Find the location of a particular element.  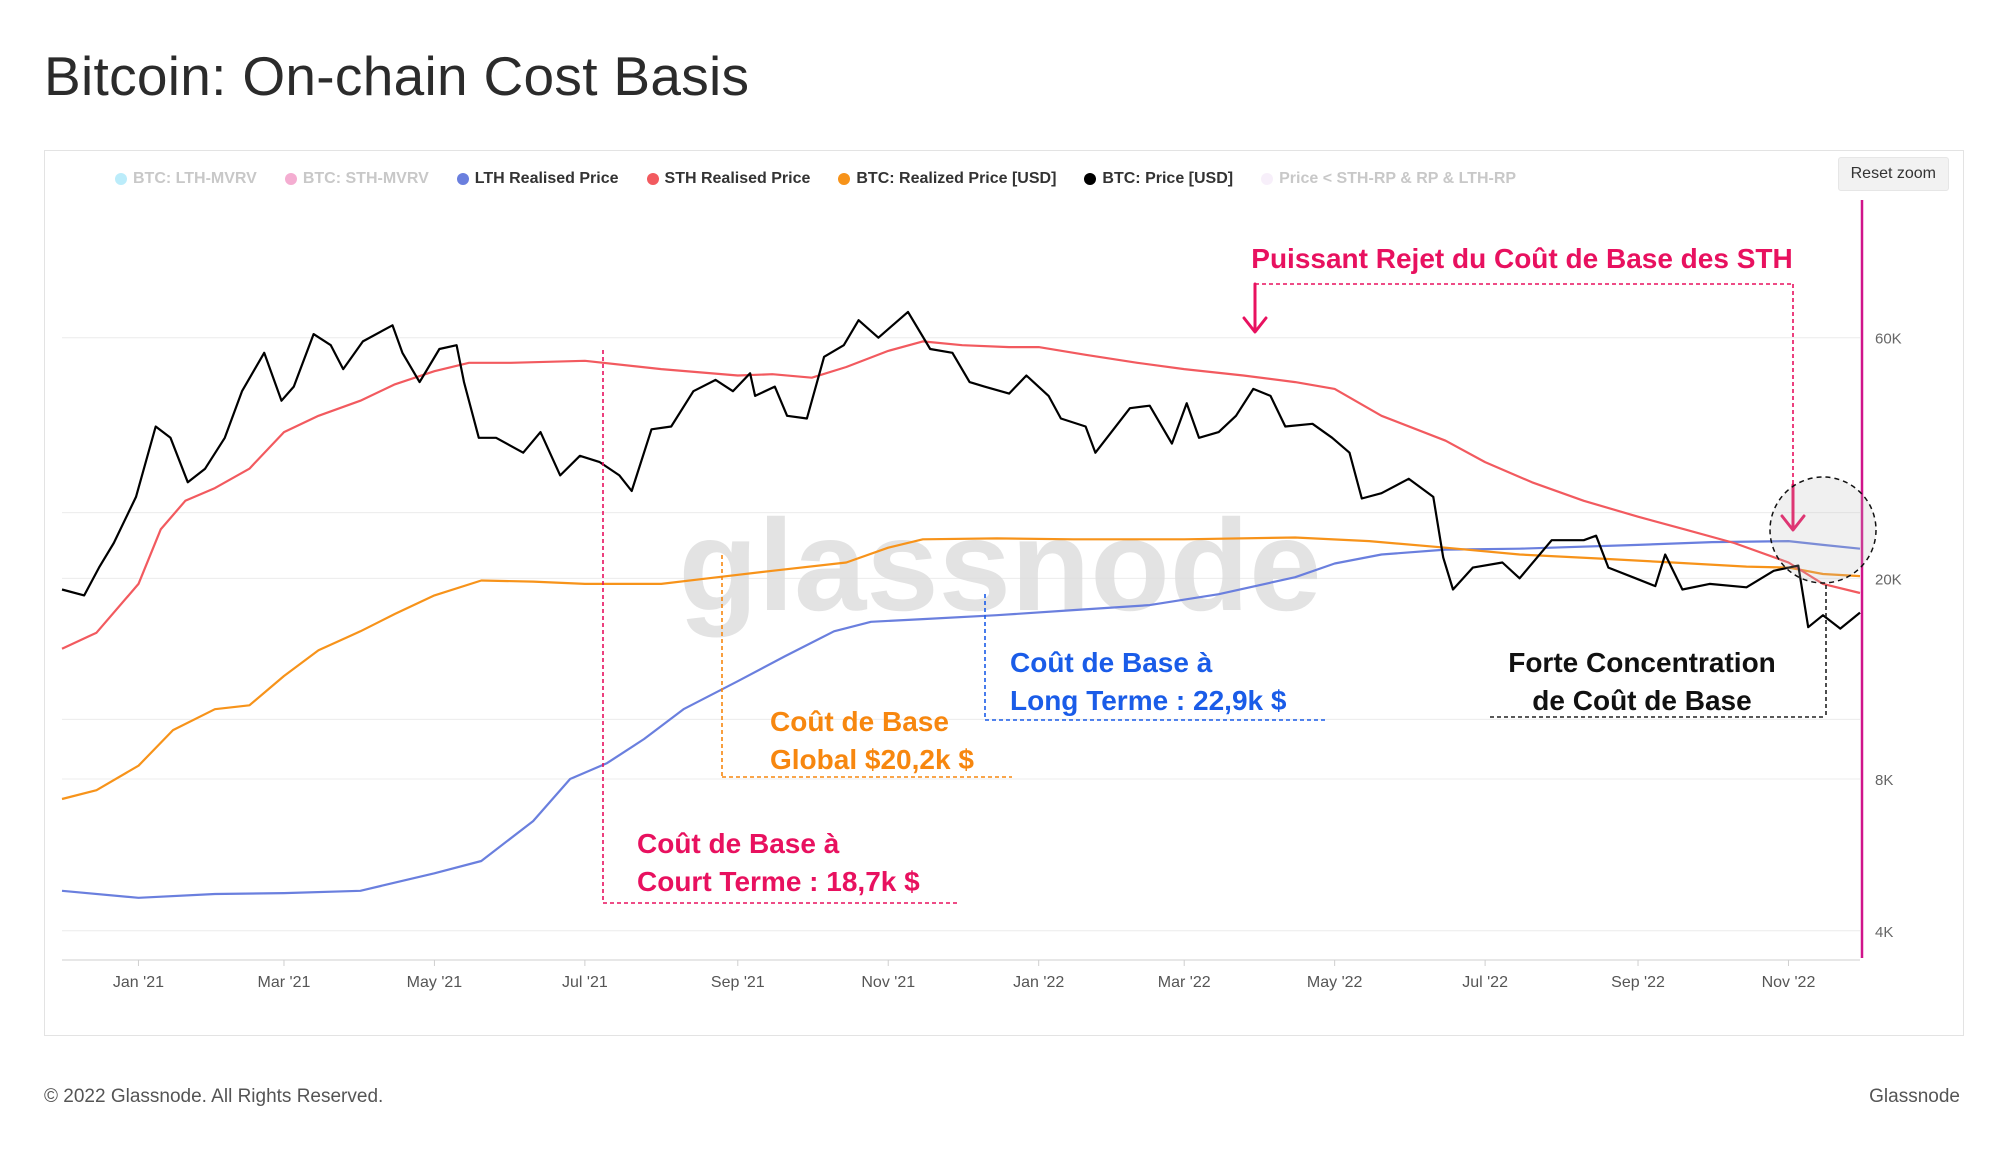

brand-link: Glassnode is located at coordinates (1914, 1096).